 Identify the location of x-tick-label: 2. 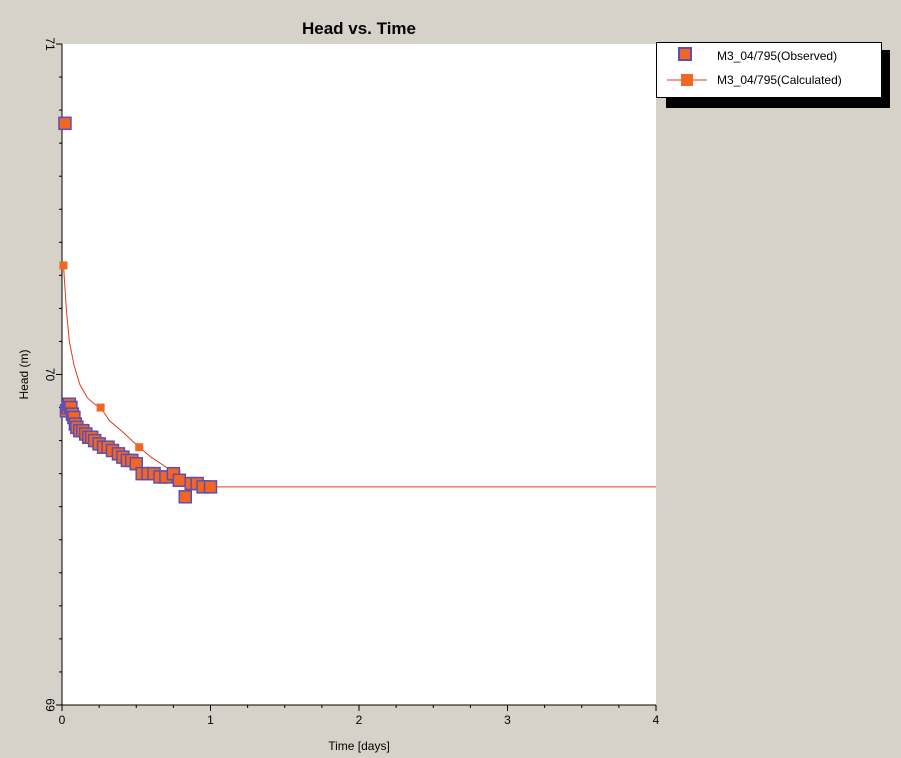
(359, 720).